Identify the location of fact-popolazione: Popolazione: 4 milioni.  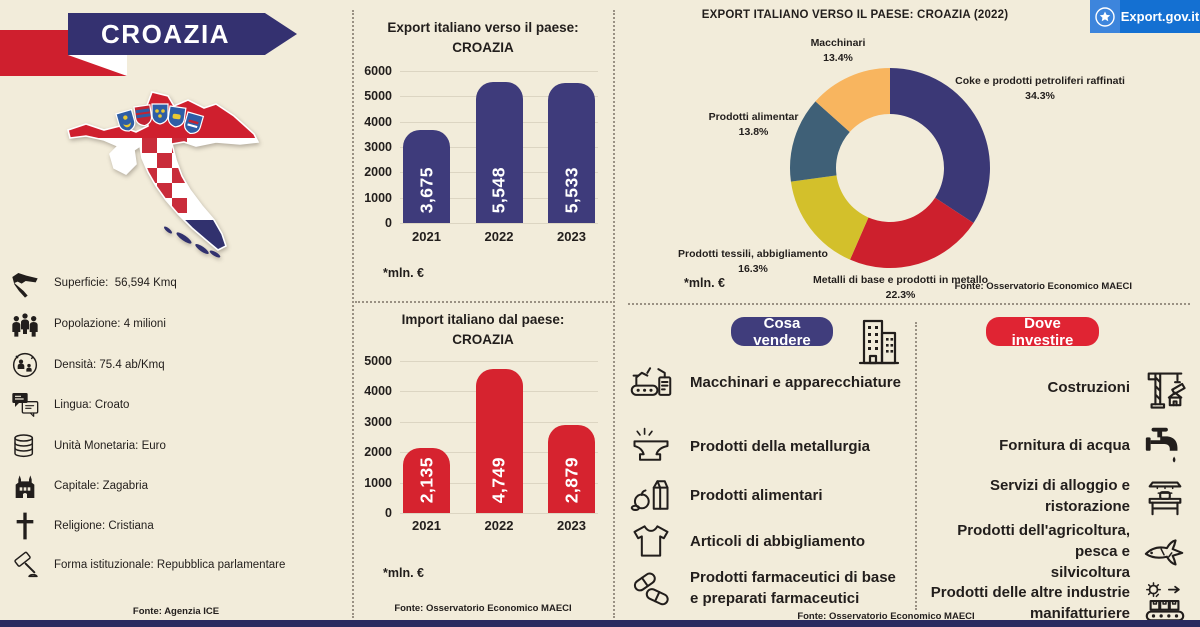
(178, 324).